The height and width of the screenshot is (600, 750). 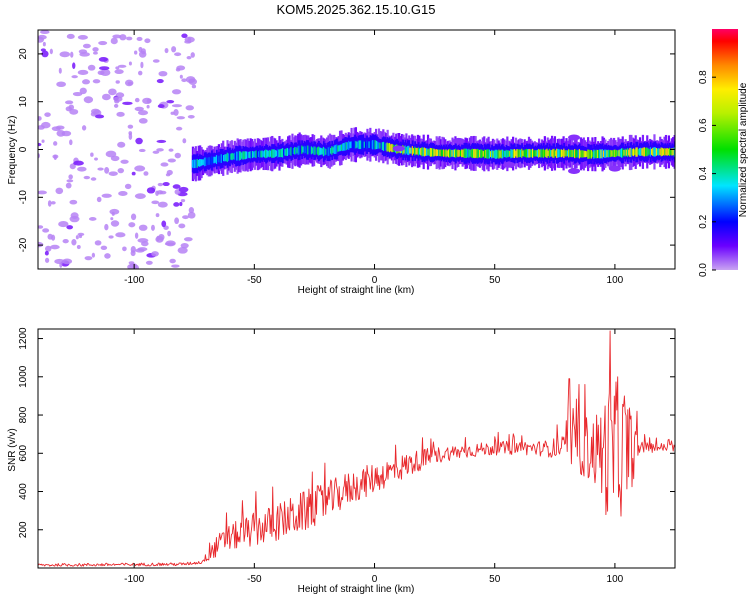 What do you see at coordinates (743, 149) in the screenshot?
I see `colorbar-label: Normalized spectral amplitude` at bounding box center [743, 149].